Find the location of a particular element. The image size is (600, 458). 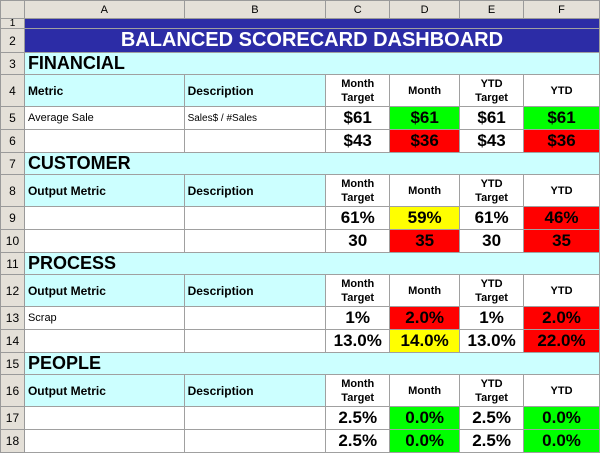

month-target-cell: 30 is located at coordinates (358, 241).